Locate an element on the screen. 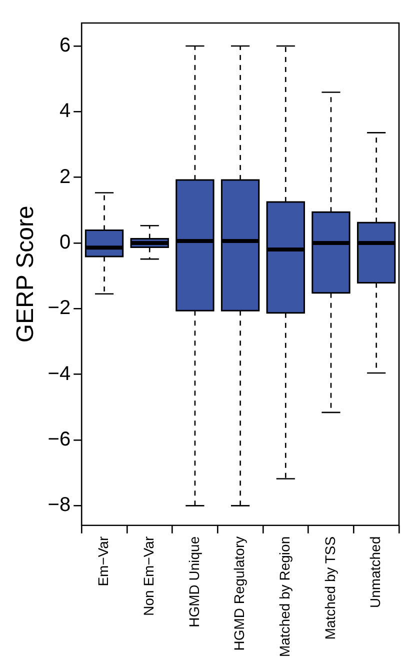 This screenshot has width=413, height=668. y-tick-label: −8 is located at coordinates (59, 505).